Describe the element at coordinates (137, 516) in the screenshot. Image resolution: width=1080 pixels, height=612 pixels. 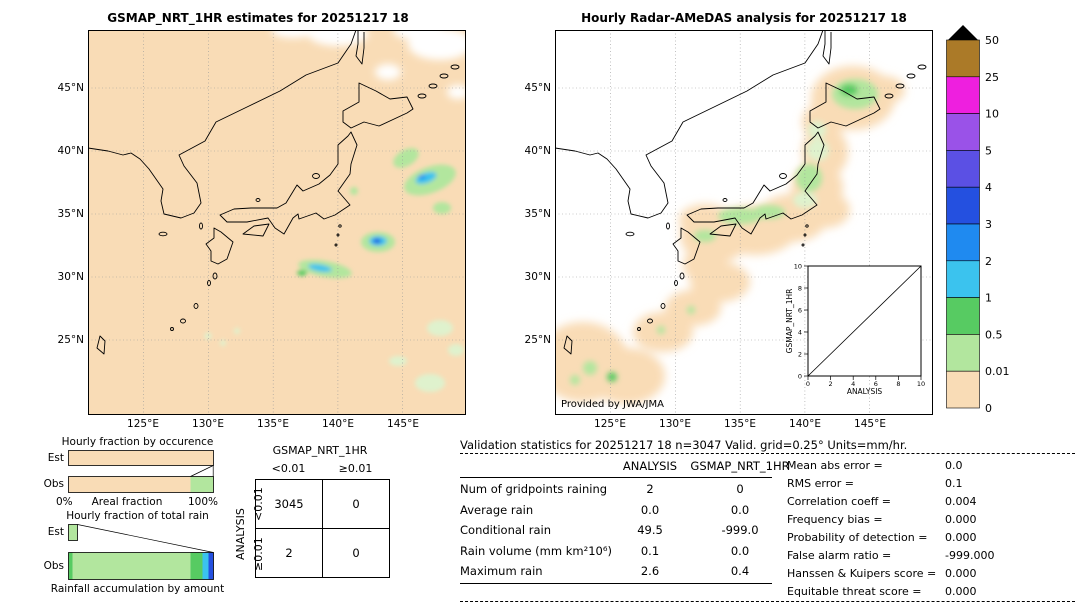
I see `totalrain-chart-title: Hourly fraction of total rain` at that location.